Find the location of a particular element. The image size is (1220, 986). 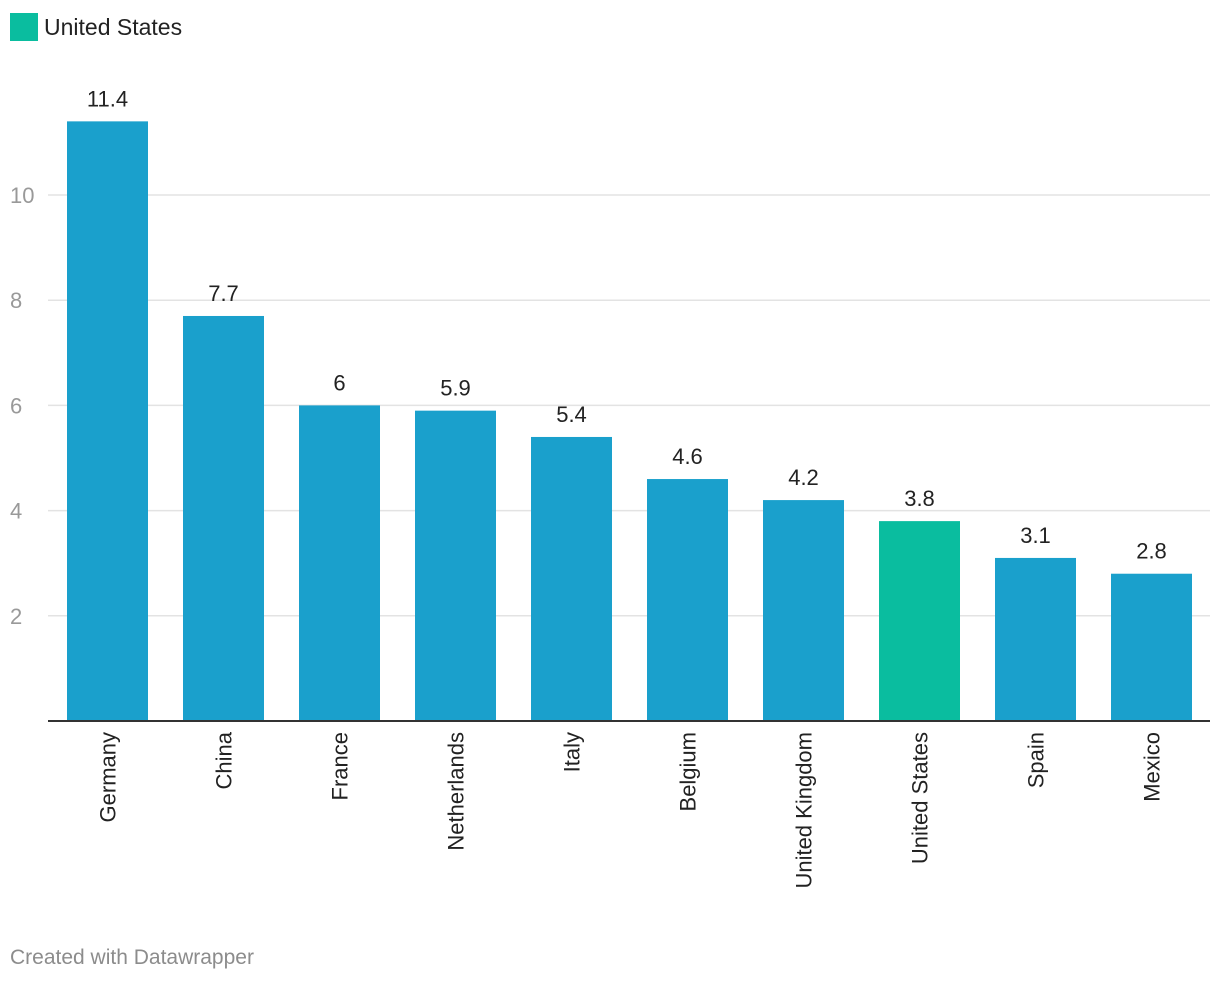

value-label: 5.4 is located at coordinates (571, 414).